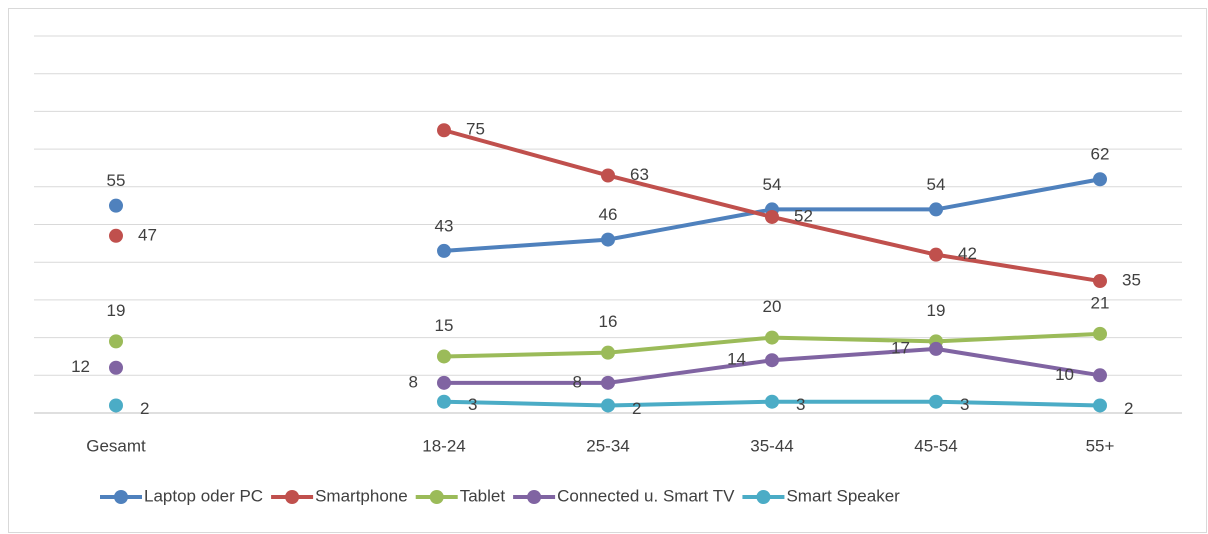 This screenshot has height=534, width=1208. I want to click on data-label: 12, so click(80, 366).